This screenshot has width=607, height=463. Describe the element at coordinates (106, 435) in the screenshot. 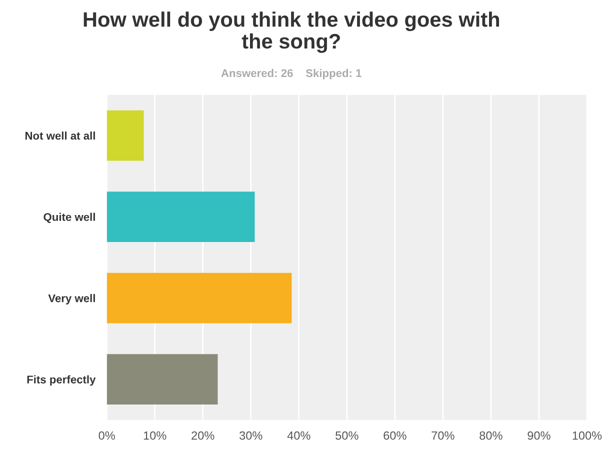

I see `x-tick-label: 0%` at that location.